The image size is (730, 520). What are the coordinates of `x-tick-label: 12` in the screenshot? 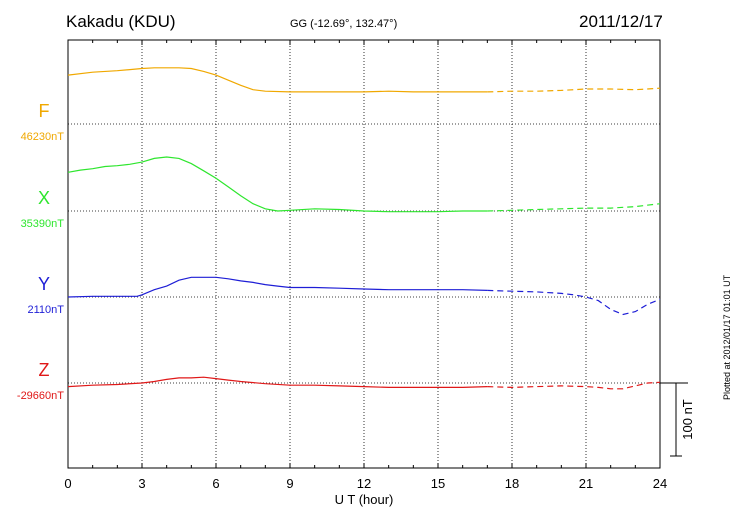 It's located at (364, 483).